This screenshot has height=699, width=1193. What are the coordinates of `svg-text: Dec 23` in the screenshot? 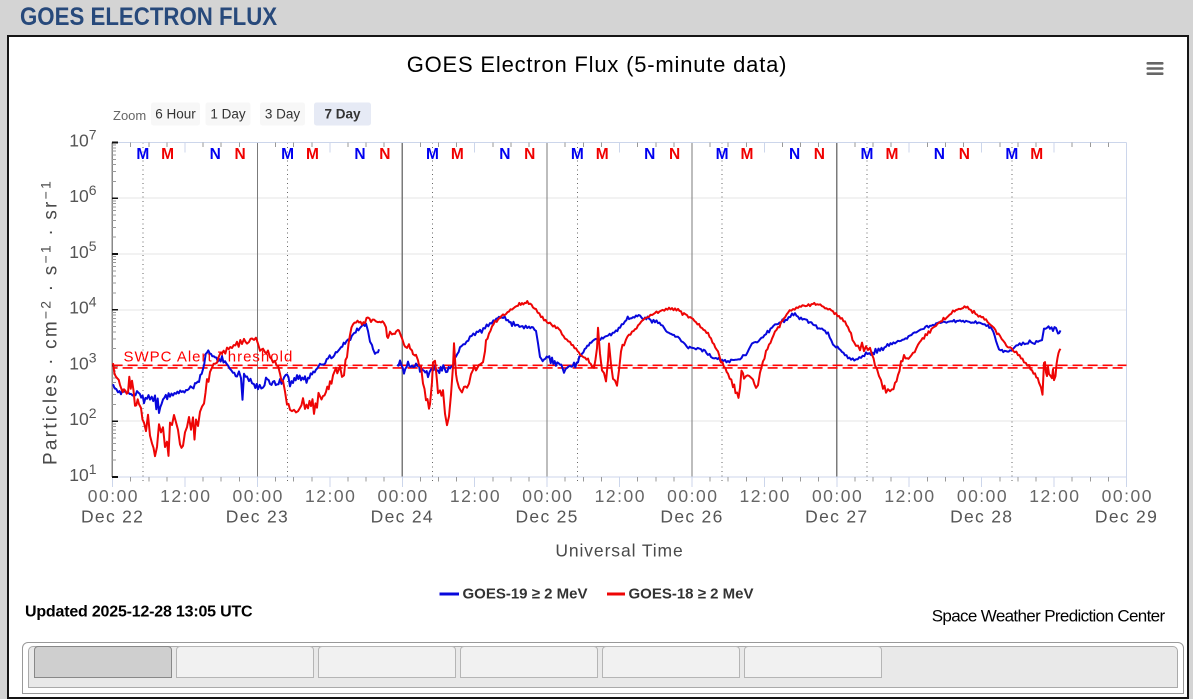 It's located at (257, 517).